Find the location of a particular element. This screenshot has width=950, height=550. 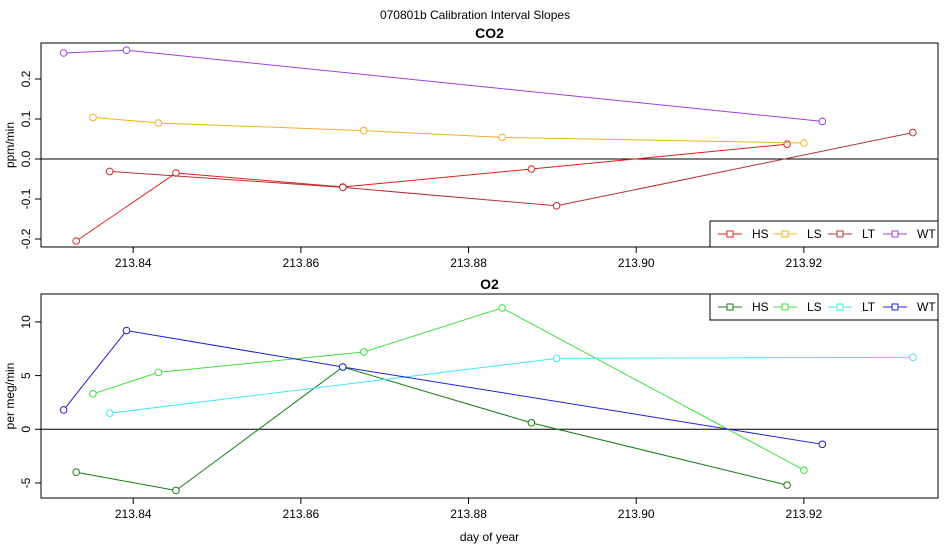

o2-legend-label-hs: HS is located at coordinates (760, 307).